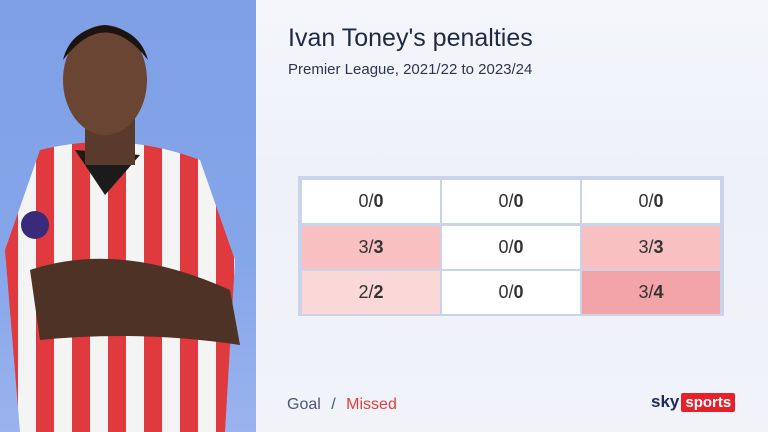 This screenshot has width=768, height=432. I want to click on subtitle: Premier League, 2021/22 to 2023/24, so click(410, 69).